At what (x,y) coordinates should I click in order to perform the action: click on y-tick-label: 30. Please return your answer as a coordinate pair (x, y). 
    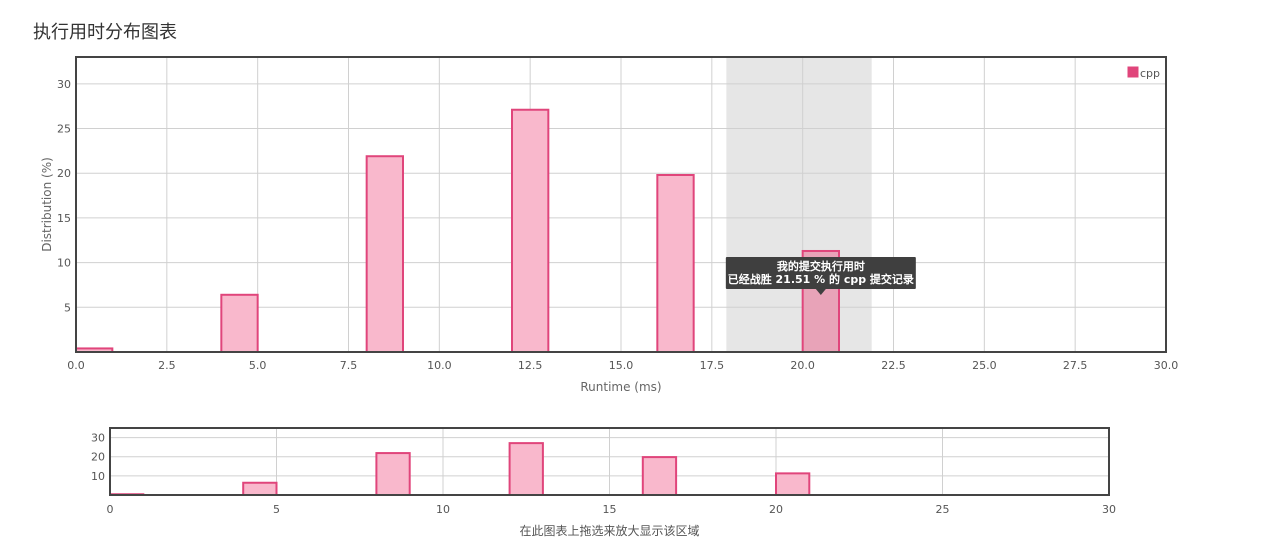
    Looking at the image, I should click on (64, 84).